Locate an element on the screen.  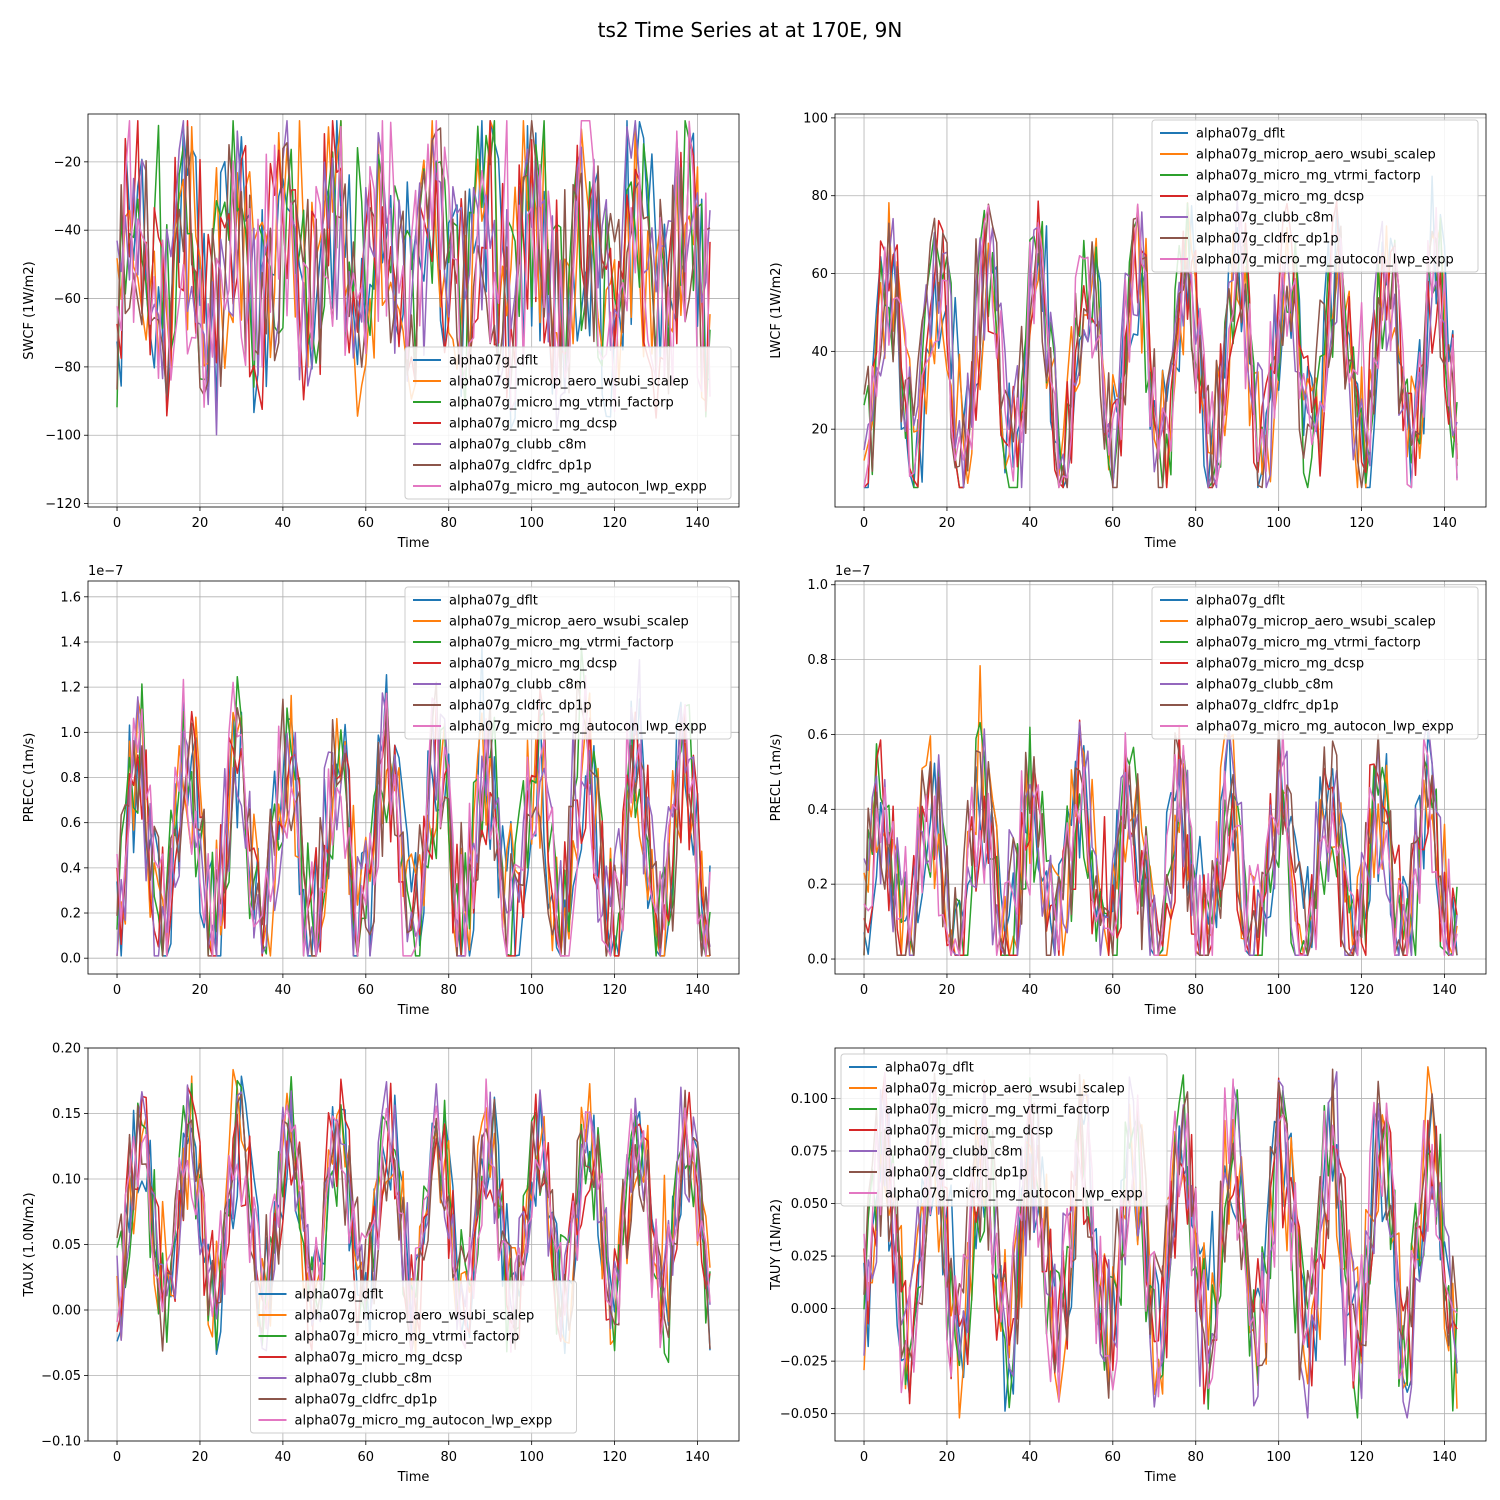
y-tick-label: 0.00 is located at coordinates (66, 1311).